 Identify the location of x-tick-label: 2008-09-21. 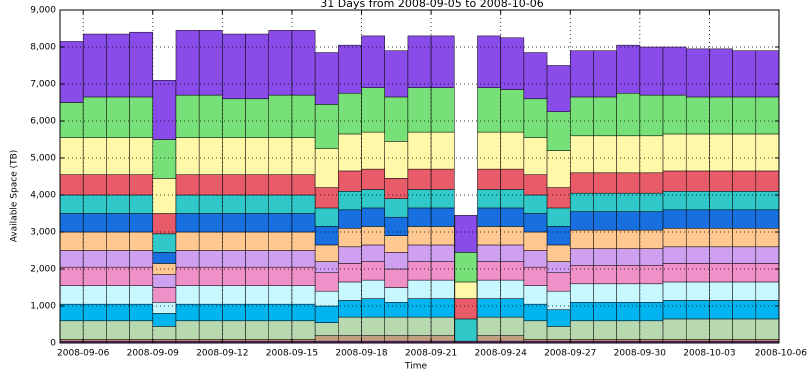
(431, 354).